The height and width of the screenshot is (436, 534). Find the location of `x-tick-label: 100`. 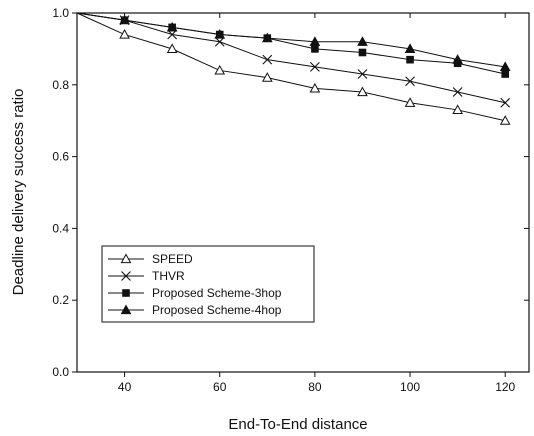

x-tick-label: 100 is located at coordinates (410, 387).